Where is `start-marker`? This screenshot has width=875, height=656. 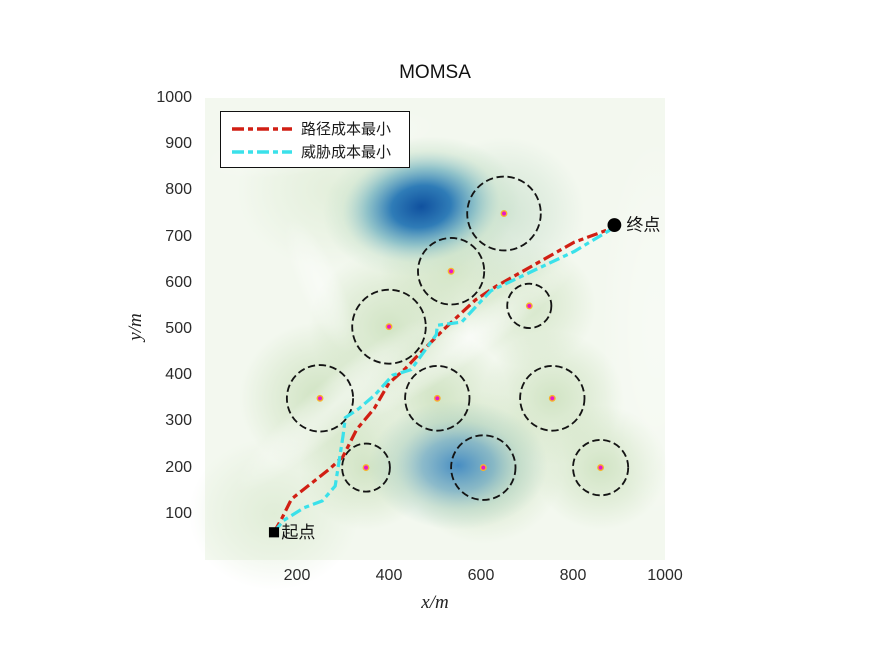
start-marker is located at coordinates (274, 532).